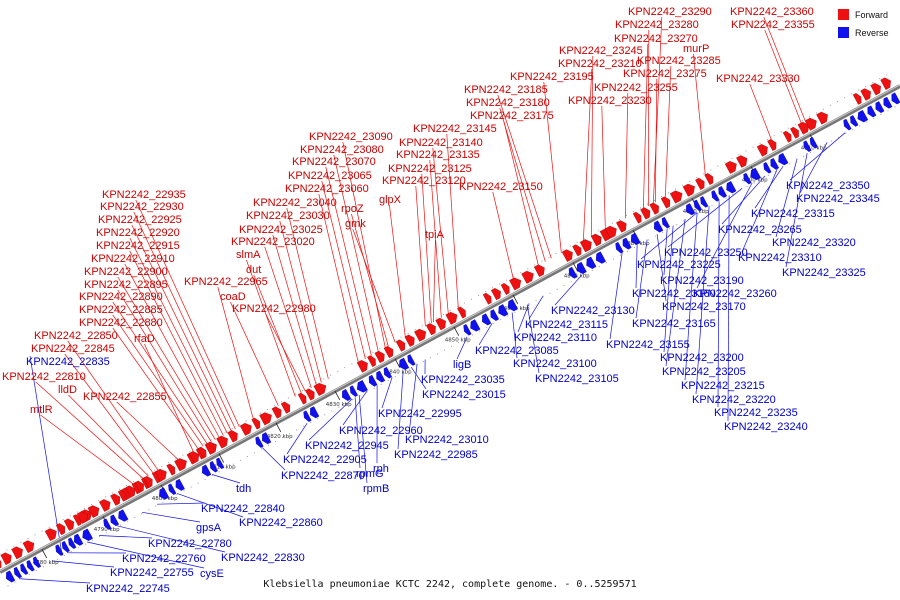 This screenshot has height=600, width=900. What do you see at coordinates (126, 272) in the screenshot?
I see `forward-gene-label: KPN2242_22900` at bounding box center [126, 272].